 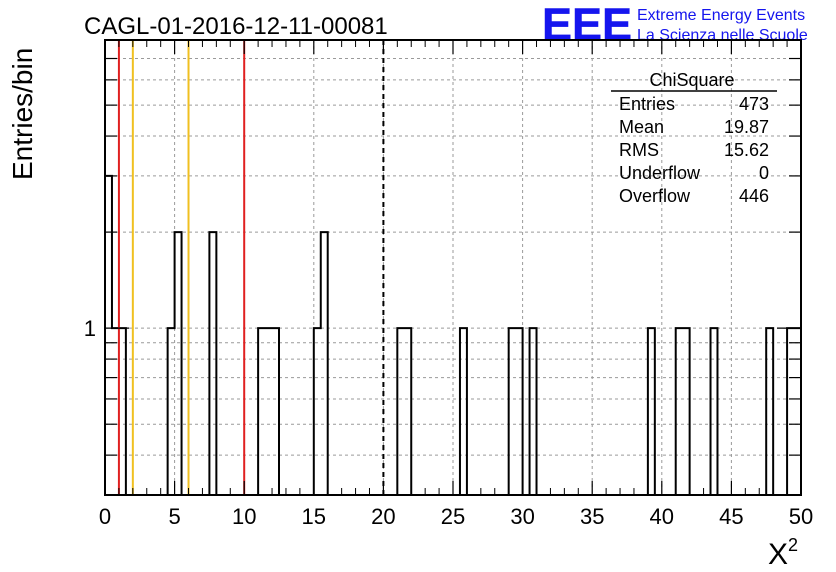 What do you see at coordinates (244, 516) in the screenshot?
I see `x-tick-label: 10` at bounding box center [244, 516].